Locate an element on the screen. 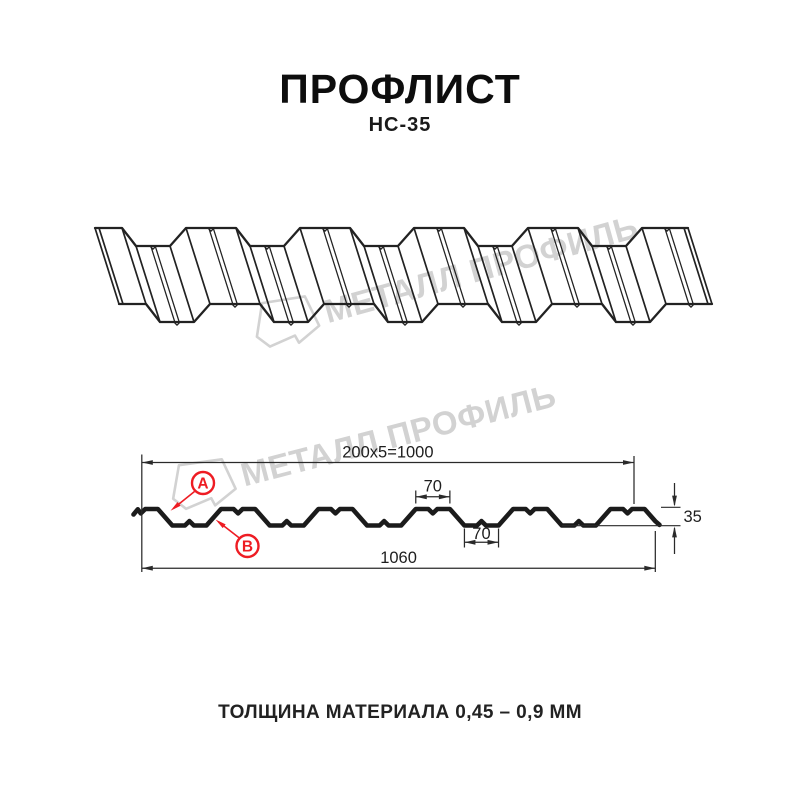  profile-model-label: НС-35 is located at coordinates (400, 125).